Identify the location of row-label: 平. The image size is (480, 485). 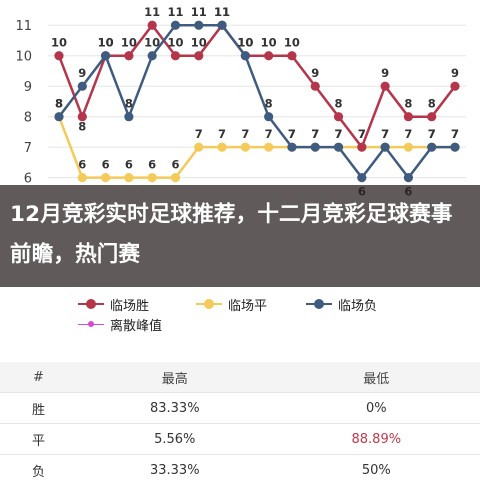
(38, 439).